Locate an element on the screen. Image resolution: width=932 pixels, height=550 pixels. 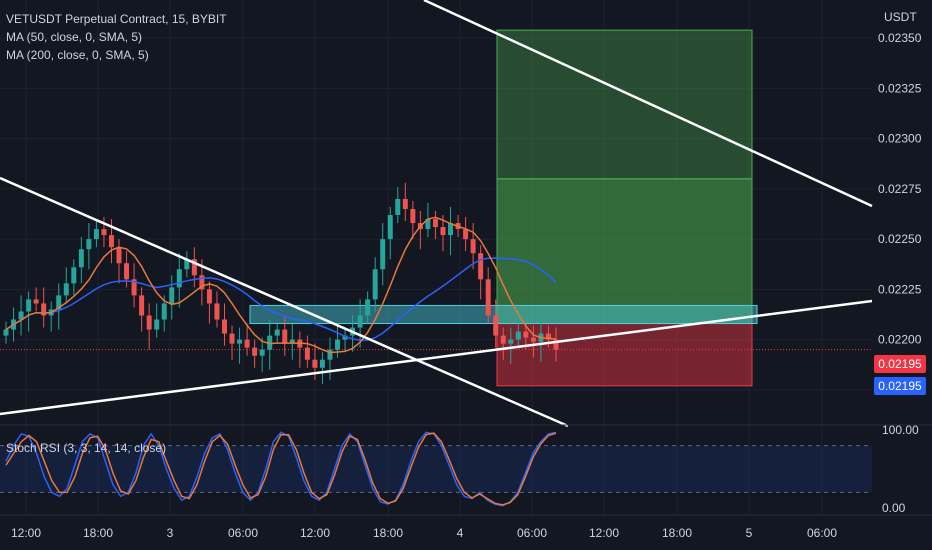
ma50-line is located at coordinates (281, 285).